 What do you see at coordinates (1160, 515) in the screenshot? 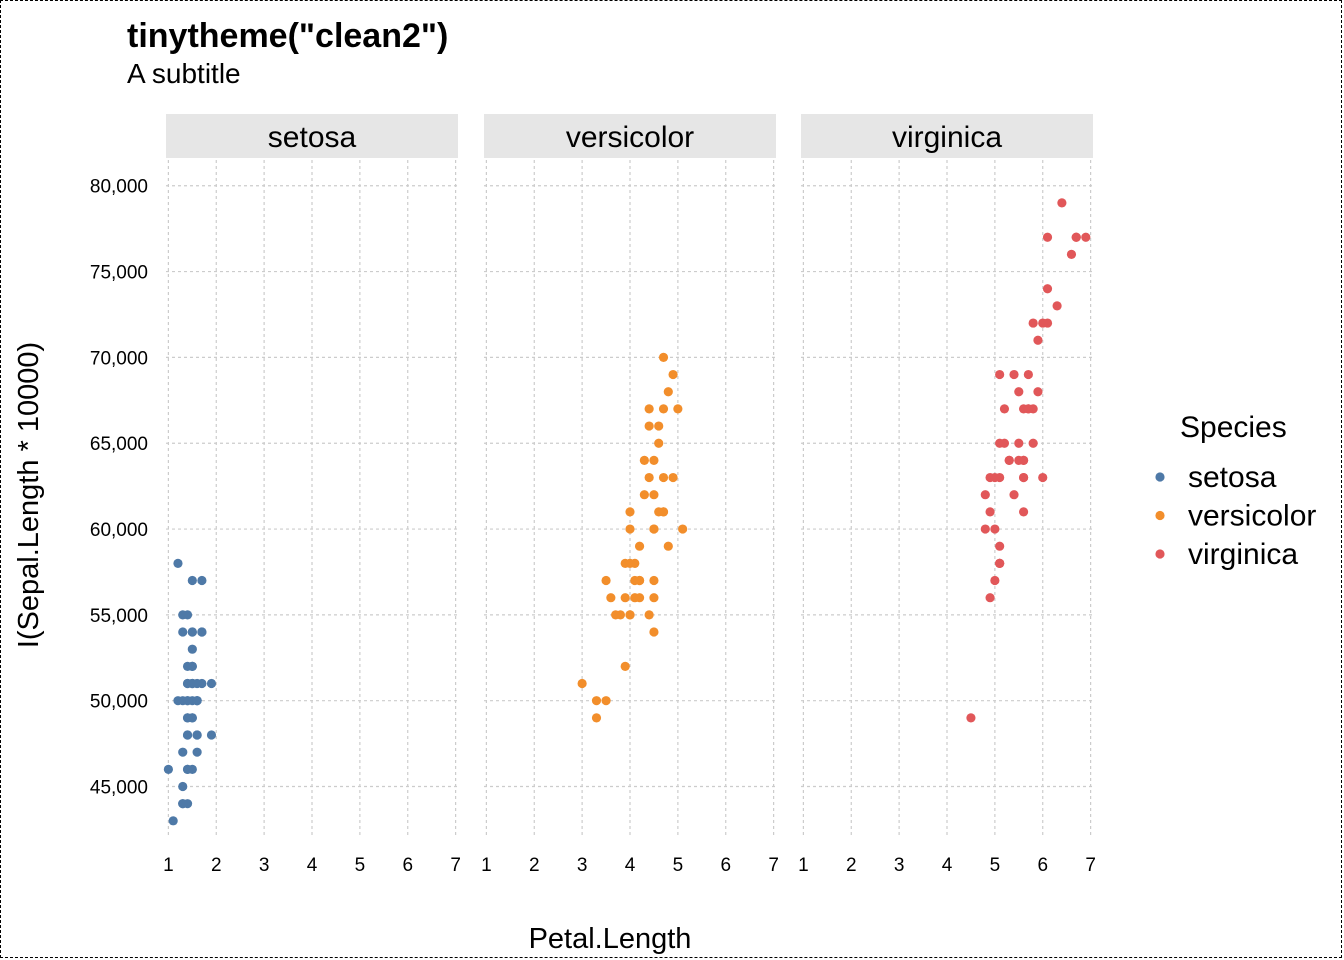
I see `legend-key-versicolor` at bounding box center [1160, 515].